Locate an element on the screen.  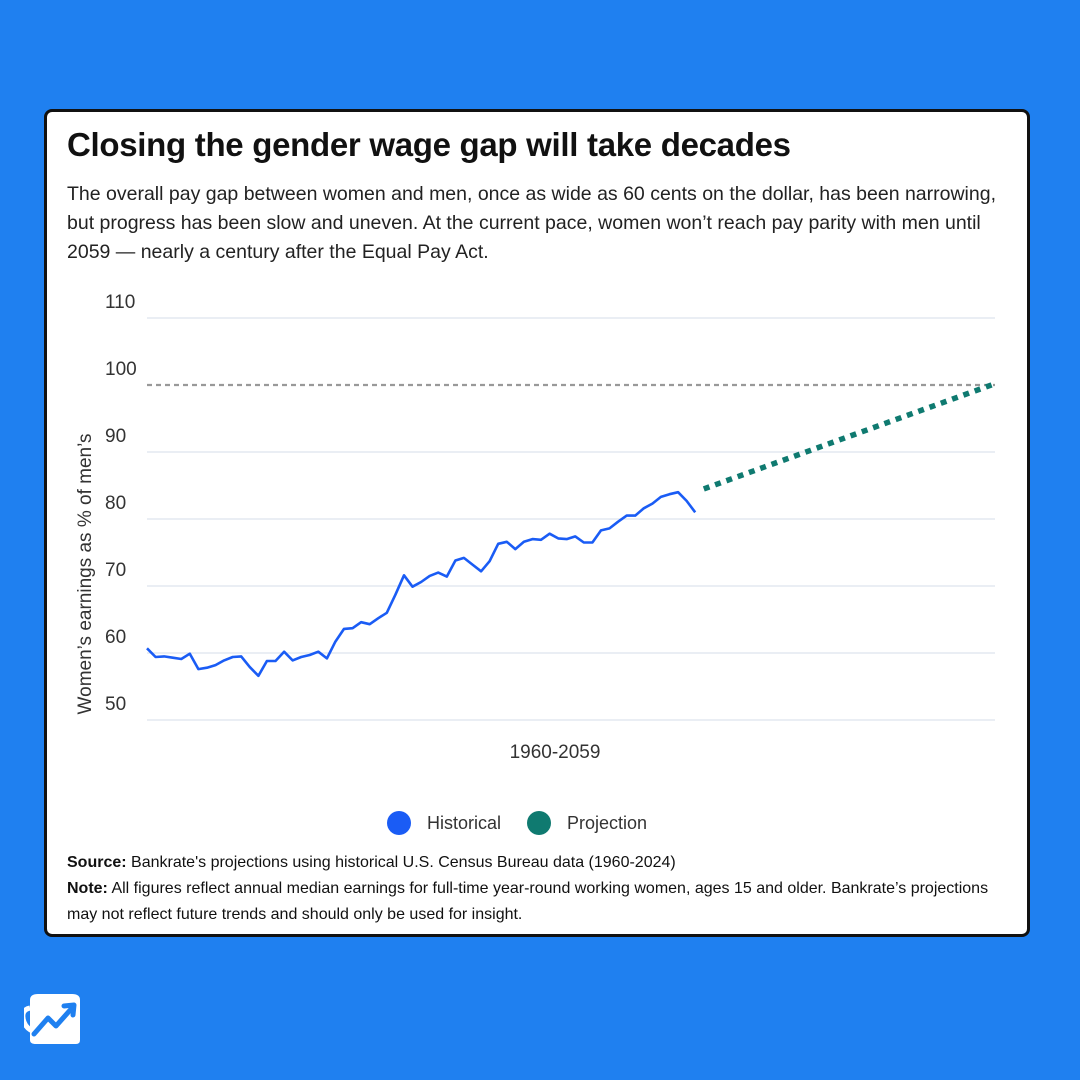
mug-logo-icon is located at coordinates (52, 1019).